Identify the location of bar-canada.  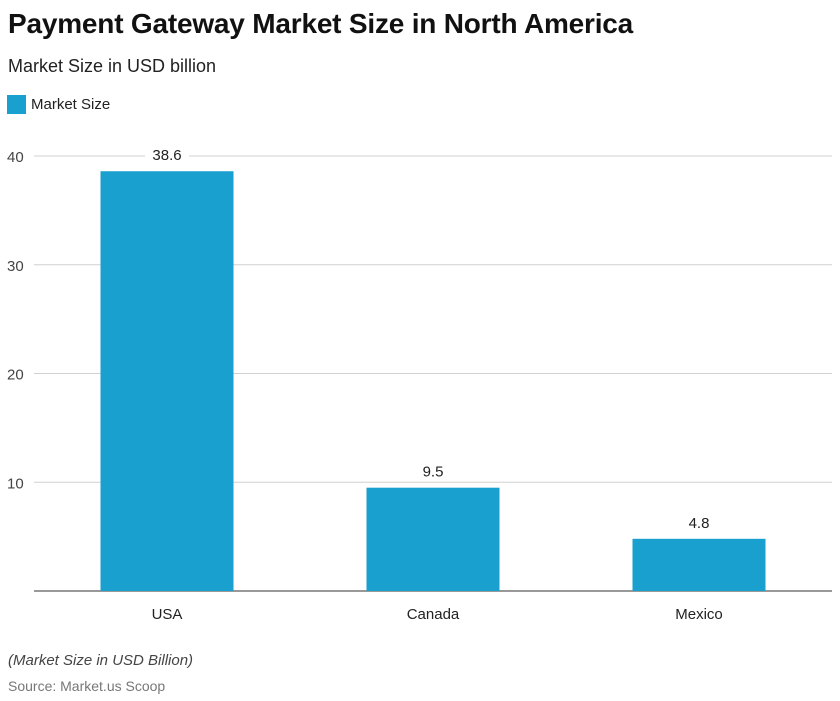
(433, 539).